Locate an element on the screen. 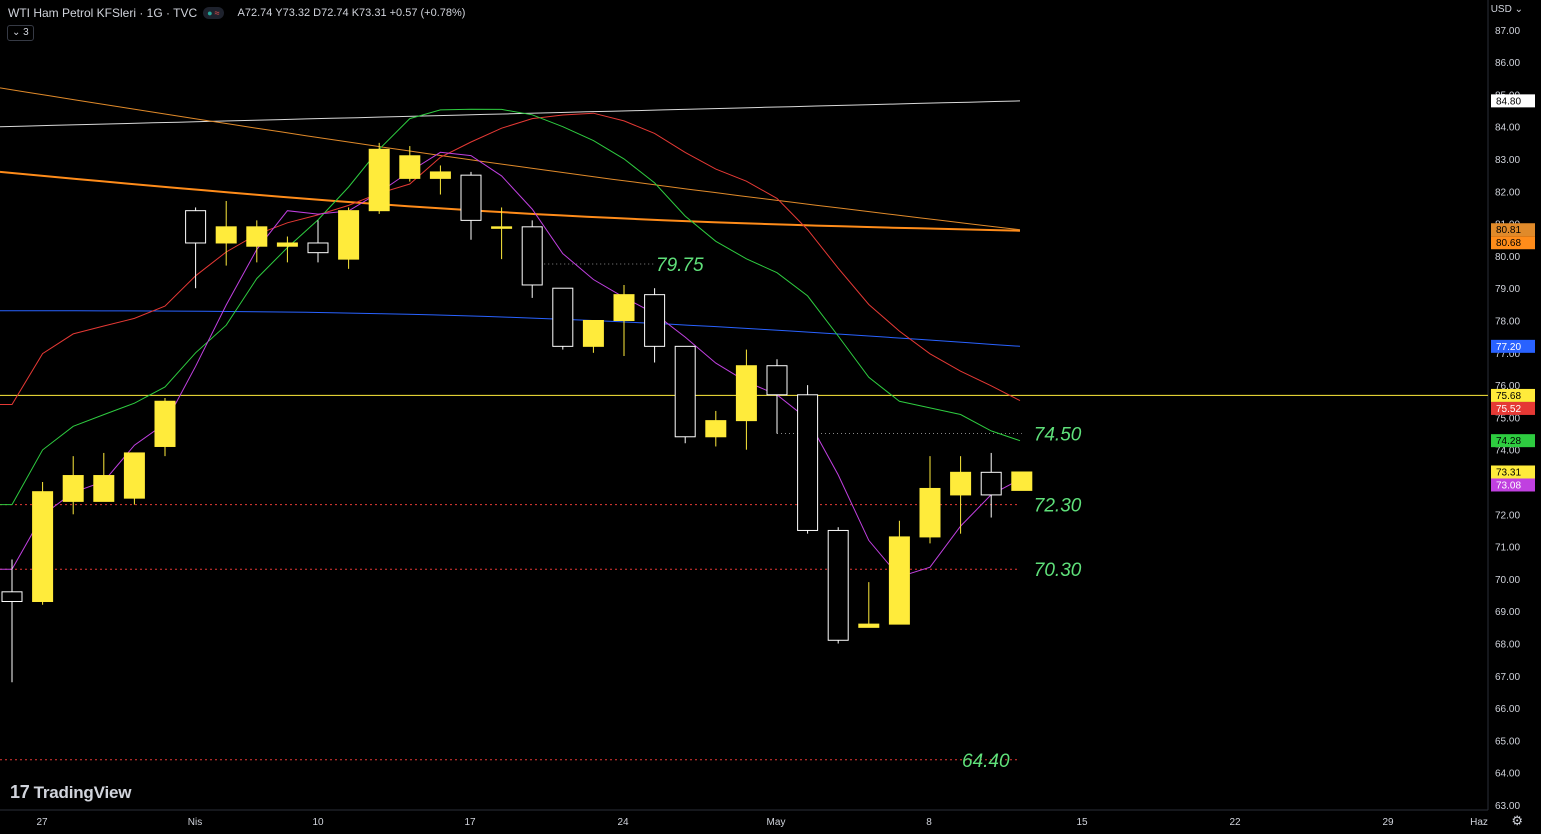  y-tick-label: 72.00 is located at coordinates (1507, 515).